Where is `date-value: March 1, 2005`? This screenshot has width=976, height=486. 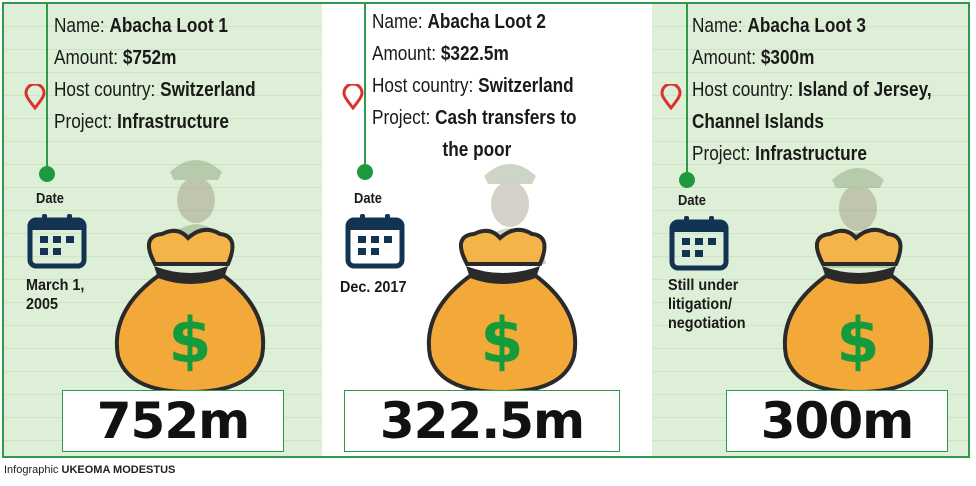
date-value: March 1, 2005 is located at coordinates (55, 295).